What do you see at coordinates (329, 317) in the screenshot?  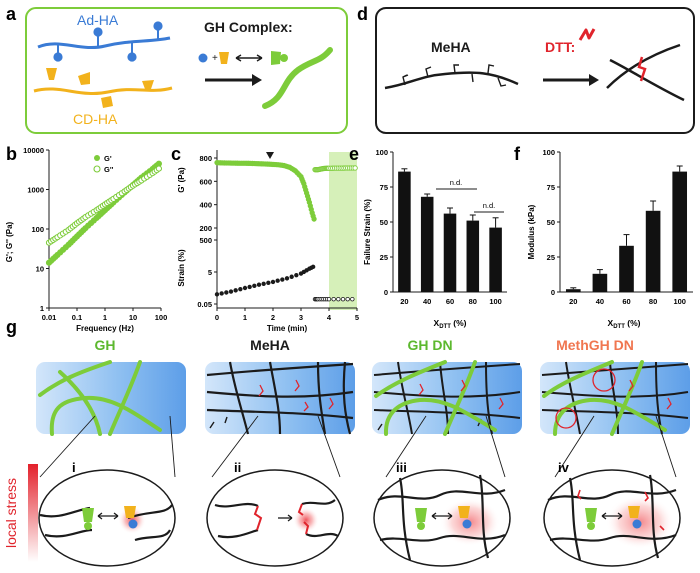 I see `panel-c-xtick-label: 4` at bounding box center [329, 317].